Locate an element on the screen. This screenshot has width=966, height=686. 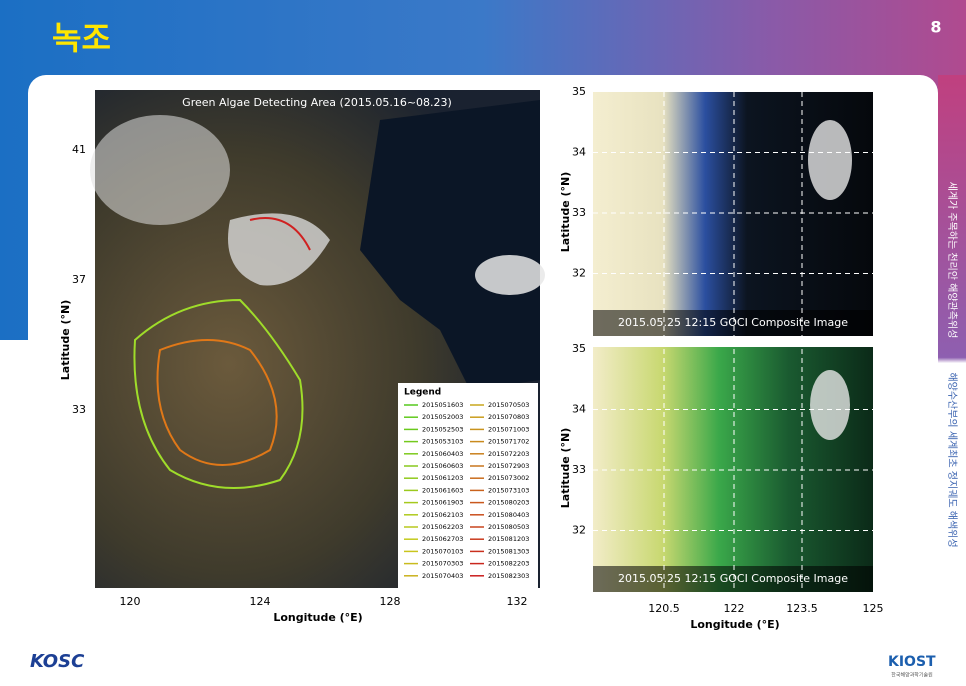
legend-label: 2015062203 is located at coordinates (442, 527).